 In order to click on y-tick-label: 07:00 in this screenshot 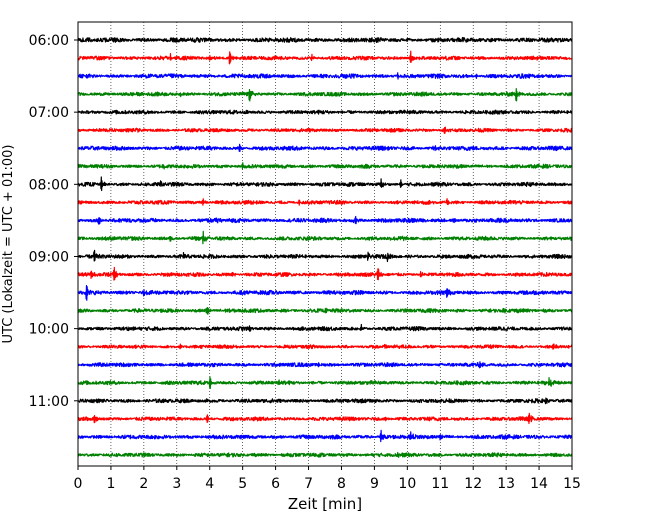, I will do `click(49, 113)`.